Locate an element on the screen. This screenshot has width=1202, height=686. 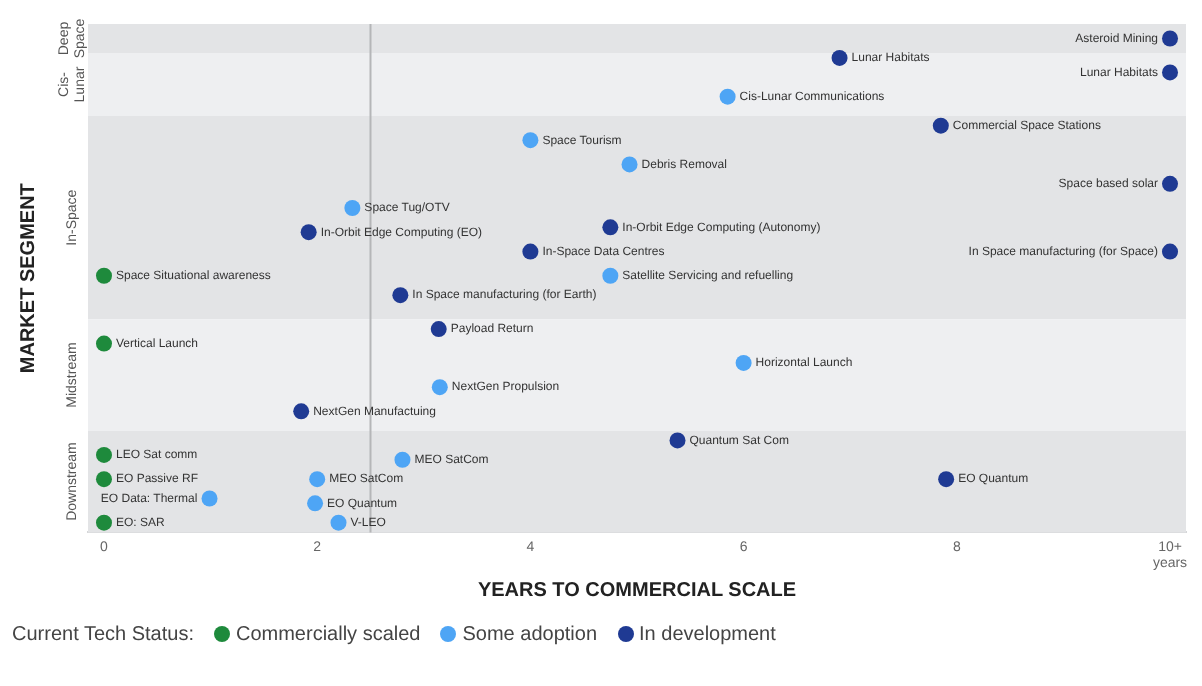
x-axis-title: YEARS TO COMMERCIAL SCALE is located at coordinates (637, 590).